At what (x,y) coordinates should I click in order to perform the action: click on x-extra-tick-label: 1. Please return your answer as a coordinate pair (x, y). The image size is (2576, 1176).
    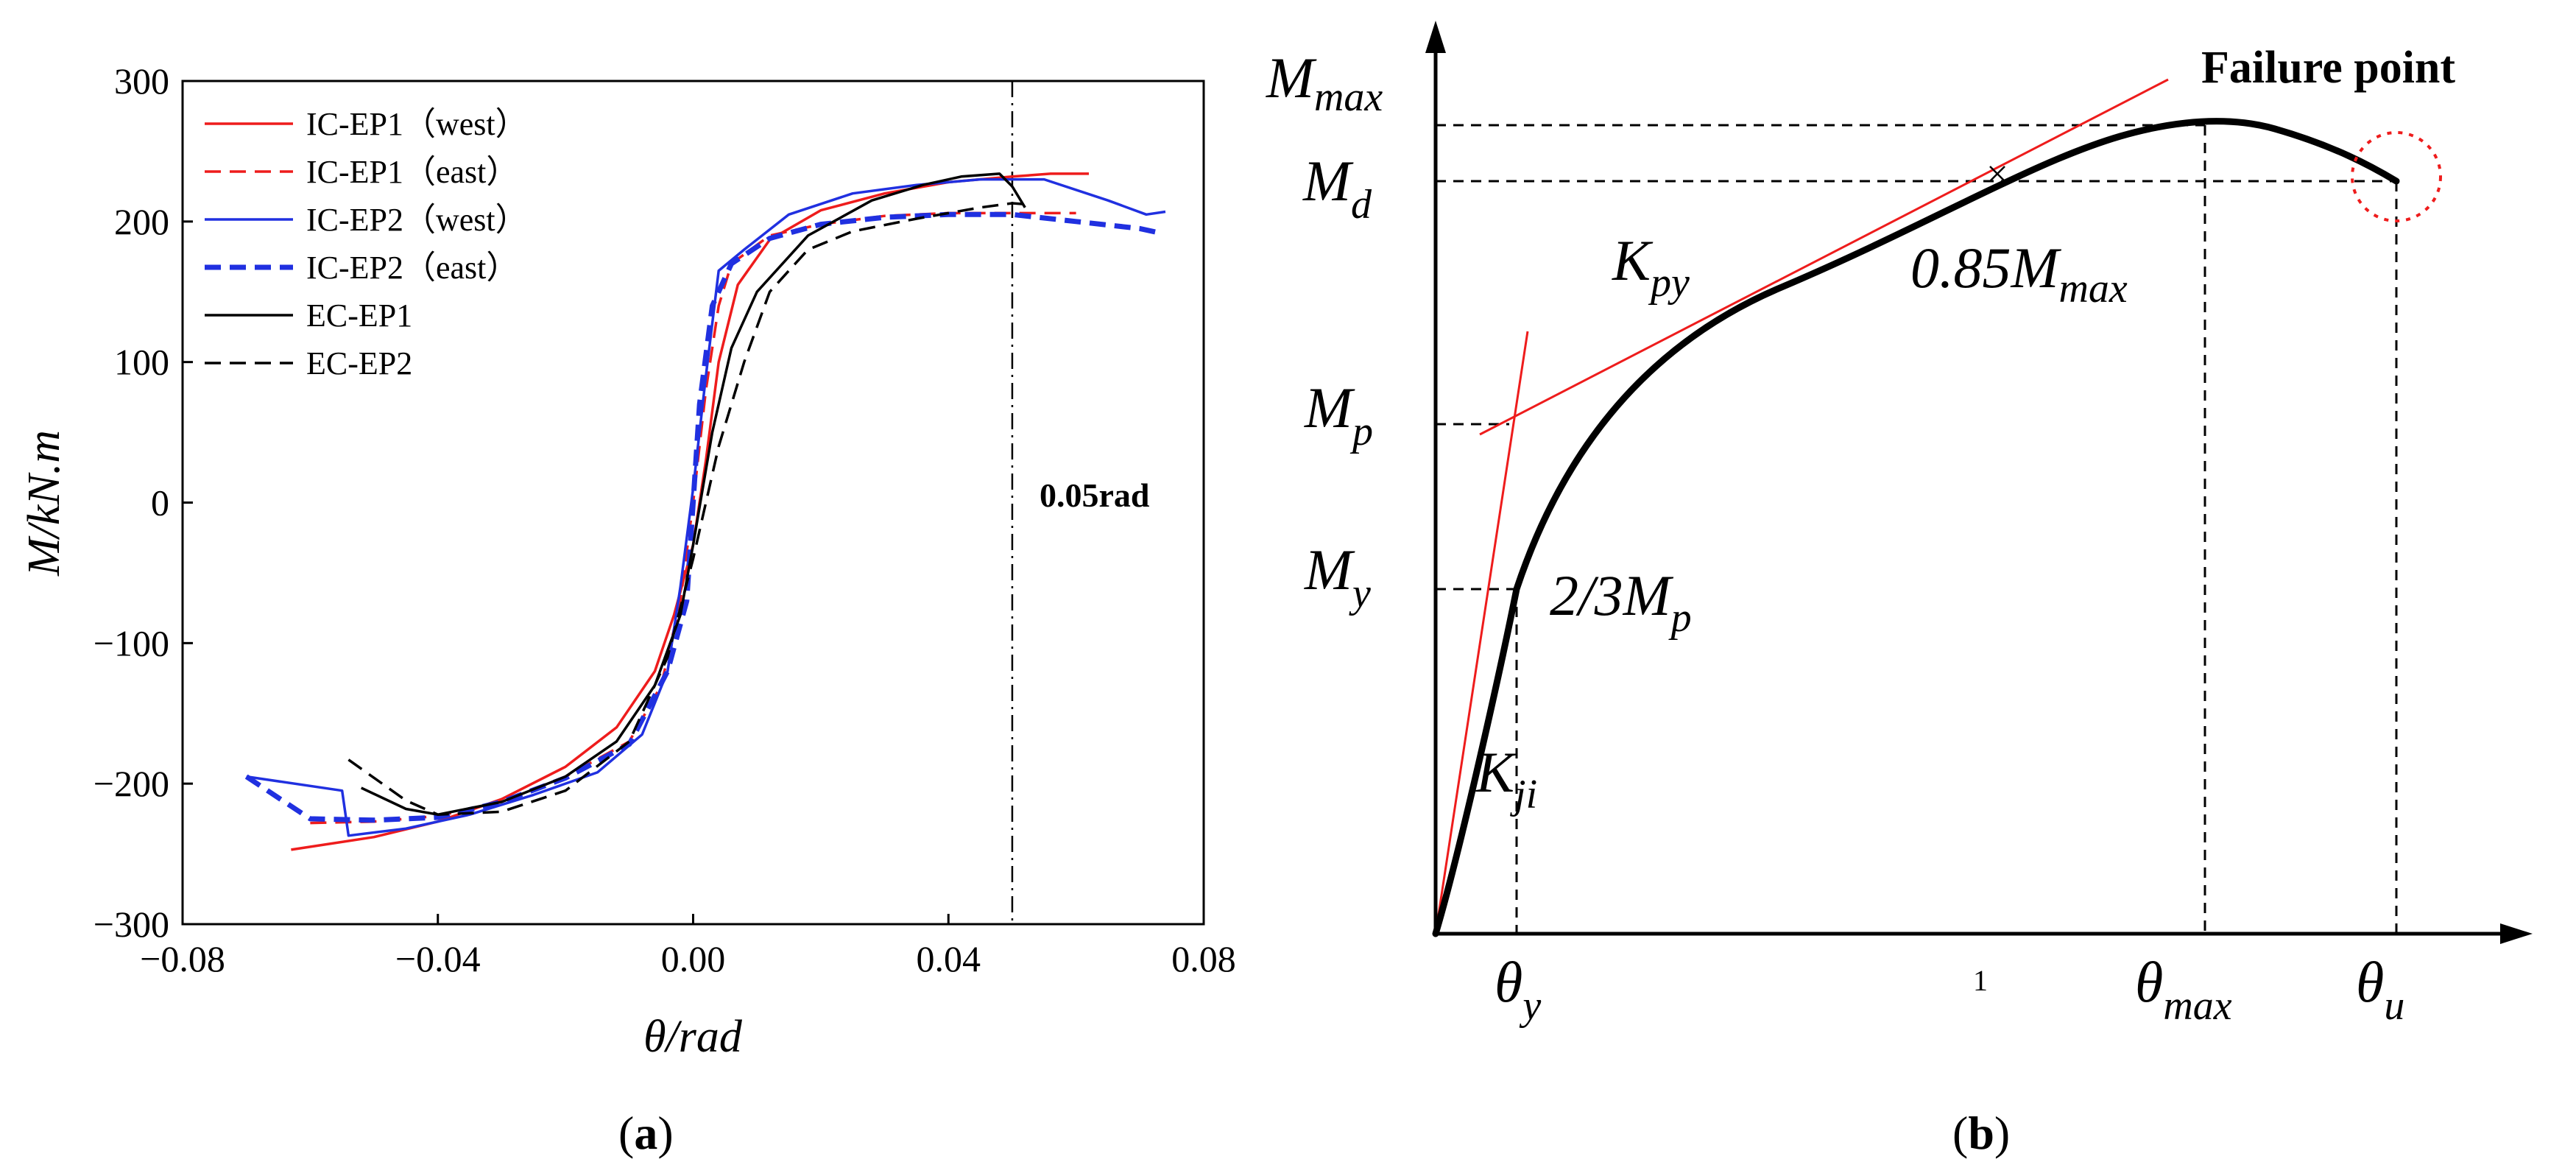
    Looking at the image, I should click on (1980, 980).